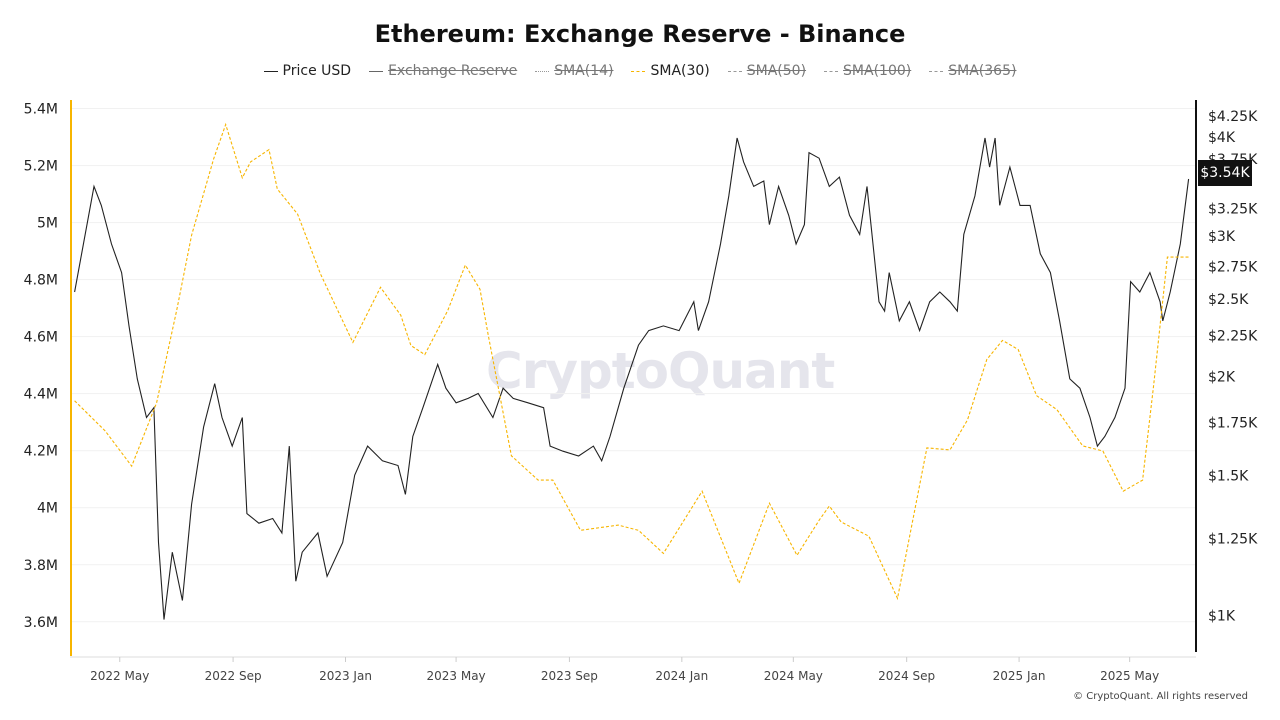  What do you see at coordinates (41, 281) in the screenshot?
I see `left-axis-tick-label: 4.8M` at bounding box center [41, 281].